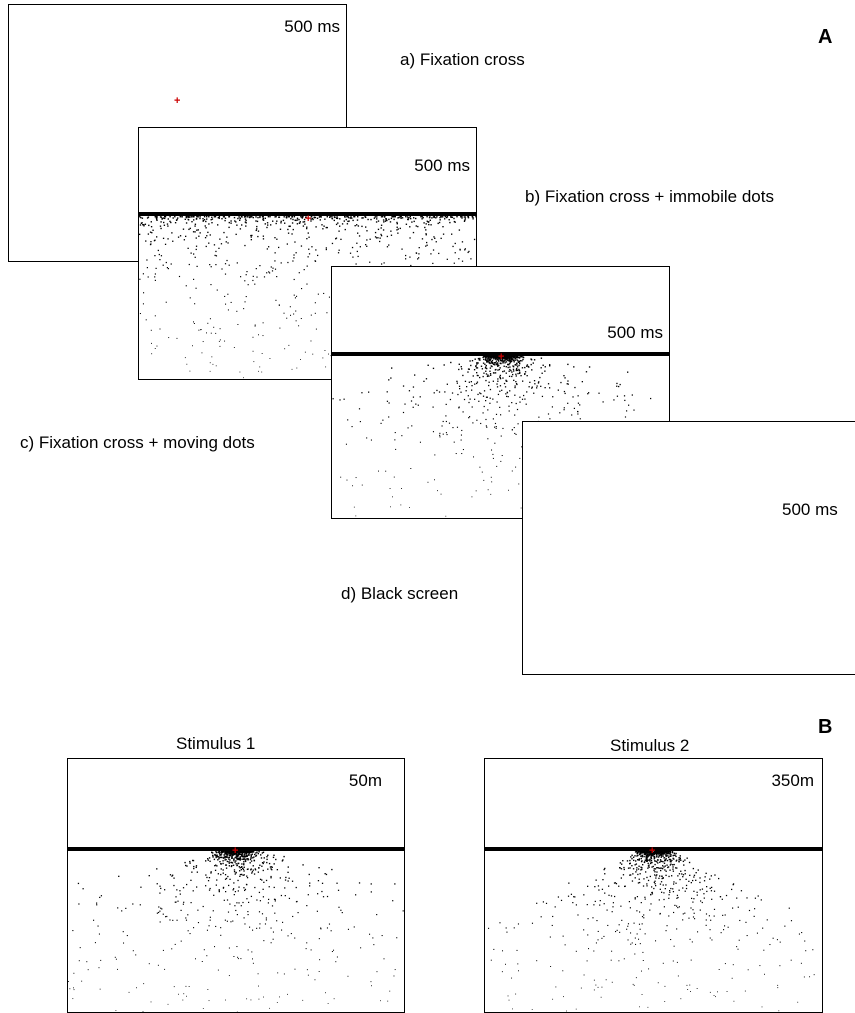  Describe the element at coordinates (177, 101) in the screenshot. I see `fixation-cross-icon: +` at that location.